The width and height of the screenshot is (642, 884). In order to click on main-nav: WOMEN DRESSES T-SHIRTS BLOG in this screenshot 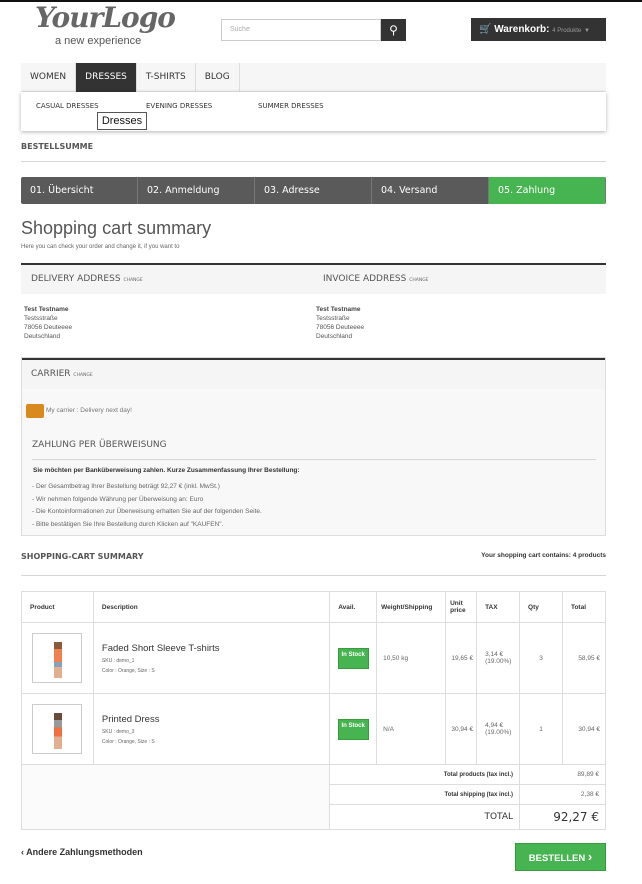, I will do `click(313, 77)`.